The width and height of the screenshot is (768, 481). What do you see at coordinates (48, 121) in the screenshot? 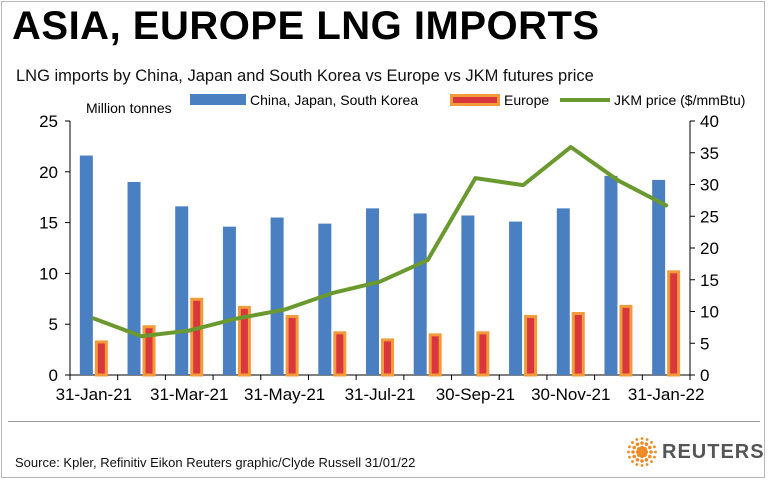
I see `y-tick-label-left: 25` at bounding box center [48, 121].